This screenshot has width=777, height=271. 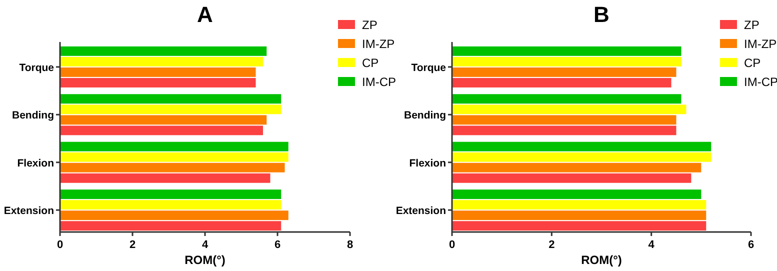 I want to click on x-tick-label: 8, so click(x=350, y=245).